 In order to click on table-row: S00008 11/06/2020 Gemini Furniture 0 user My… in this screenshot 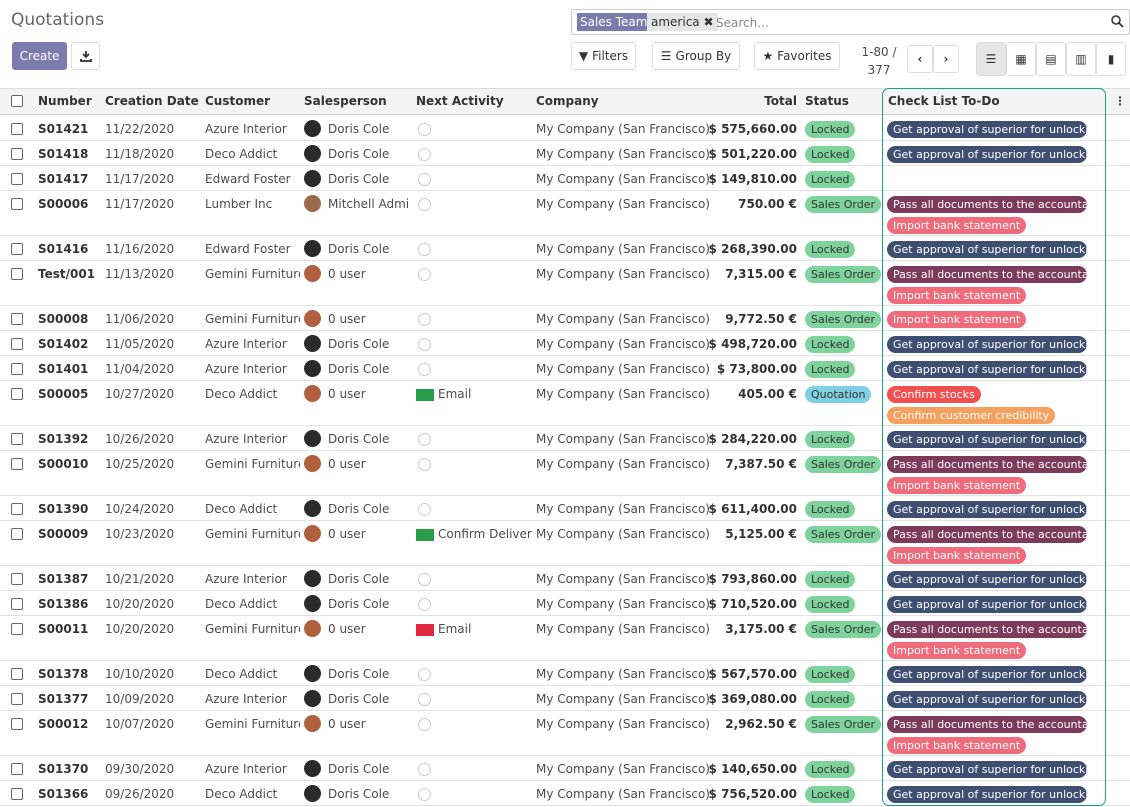, I will do `click(565, 318)`.